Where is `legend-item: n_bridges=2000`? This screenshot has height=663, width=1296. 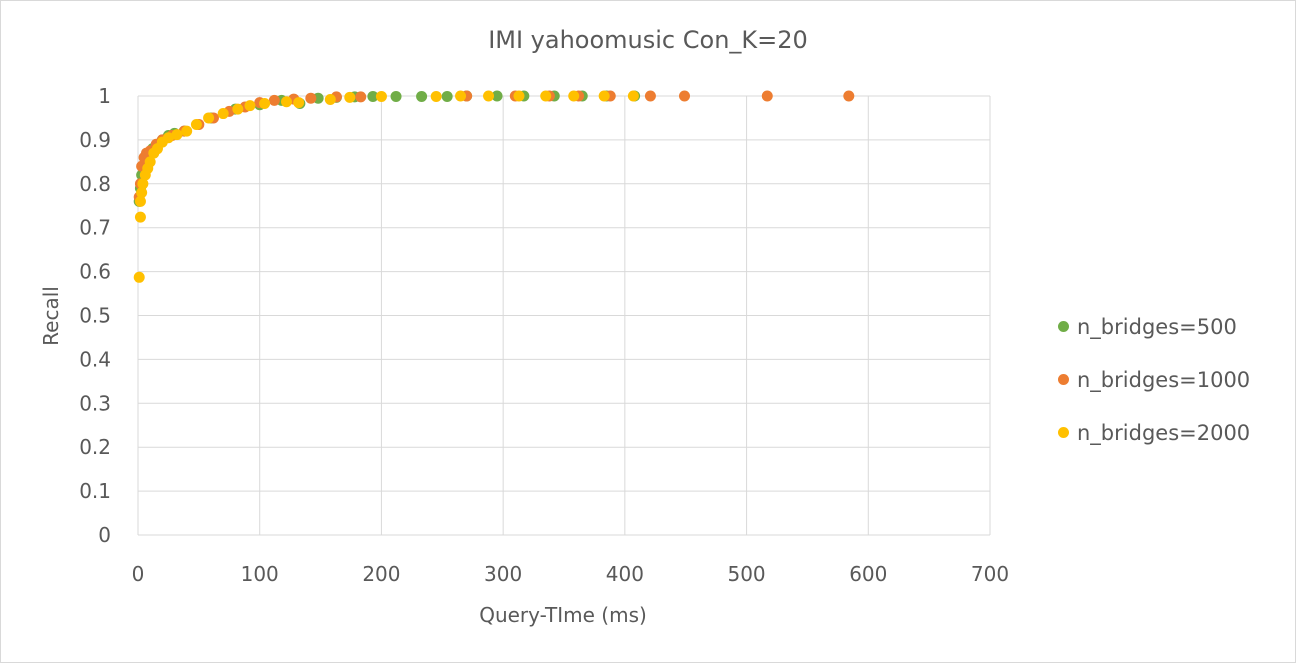 legend-item: n_bridges=2000 is located at coordinates (1154, 432).